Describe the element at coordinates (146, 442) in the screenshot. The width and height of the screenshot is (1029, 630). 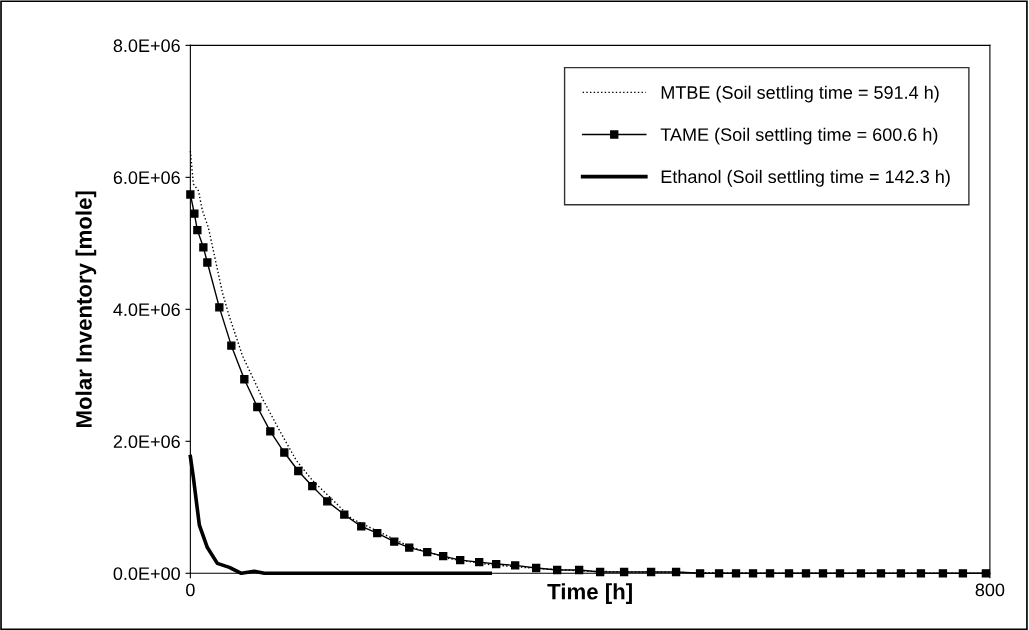
I see `y-tick-label: 2.0E+06` at that location.